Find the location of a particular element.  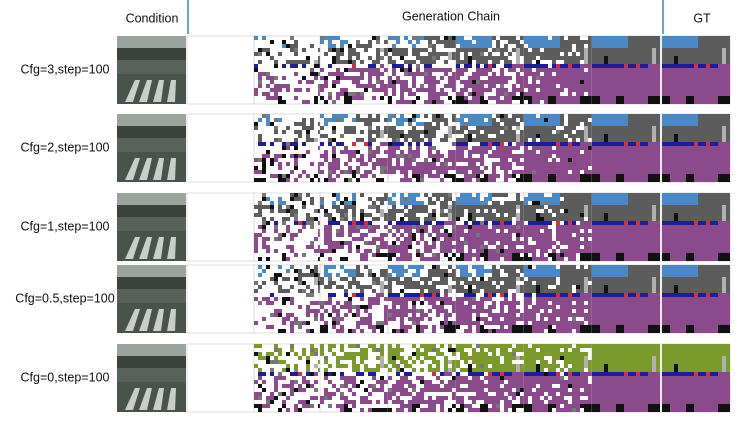

header-gt: GT is located at coordinates (702, 18).